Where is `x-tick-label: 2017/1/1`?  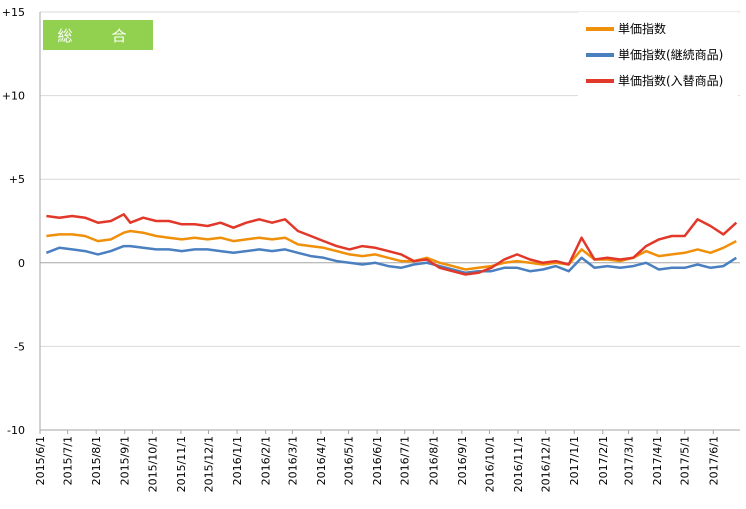
x-tick-label: 2017/1/1 is located at coordinates (574, 460).